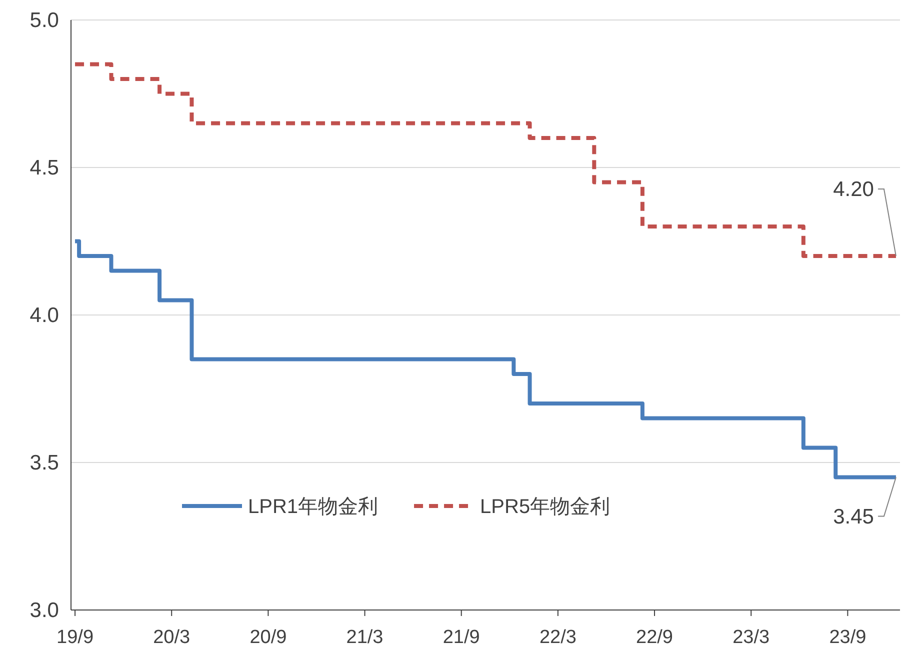  I want to click on annotation: 3.45, so click(853, 516).